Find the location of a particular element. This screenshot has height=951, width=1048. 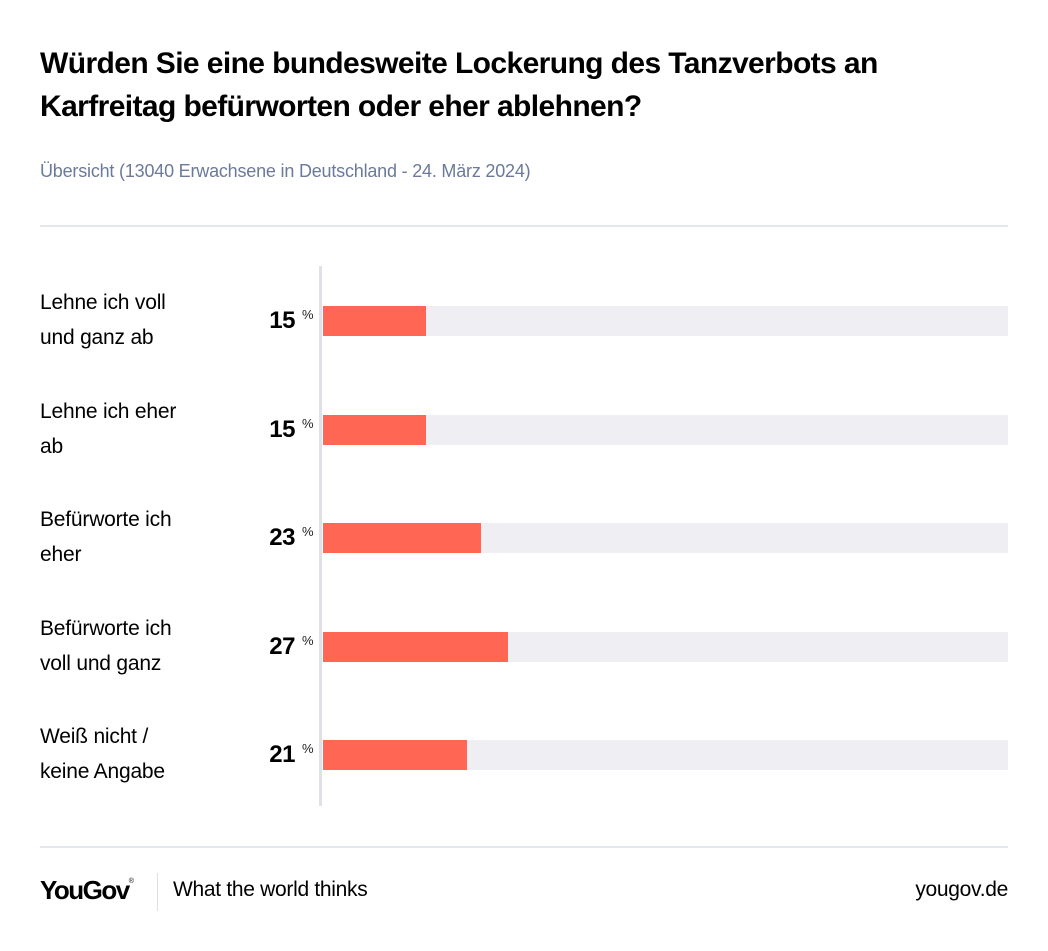

category-label-line2: und ganz ab is located at coordinates (97, 337).